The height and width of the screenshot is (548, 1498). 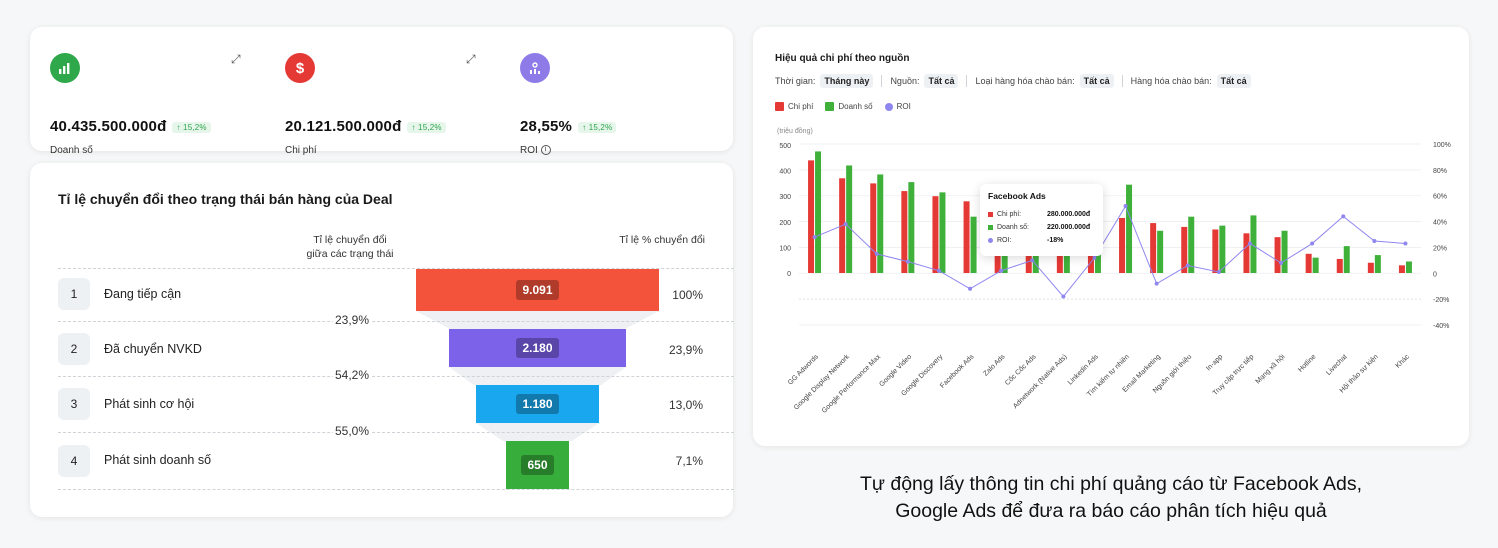 I want to click on filter-source: Nguồn: Tất cả, so click(x=924, y=81).